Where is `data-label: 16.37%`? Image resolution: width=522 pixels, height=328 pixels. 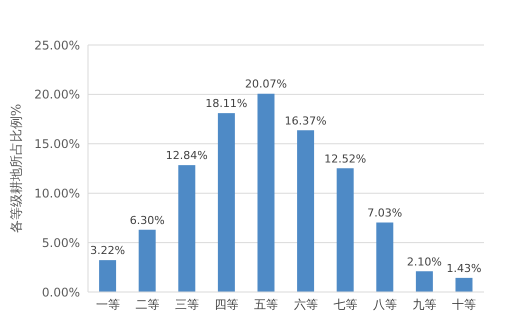
data-label: 16.37% is located at coordinates (305, 121).